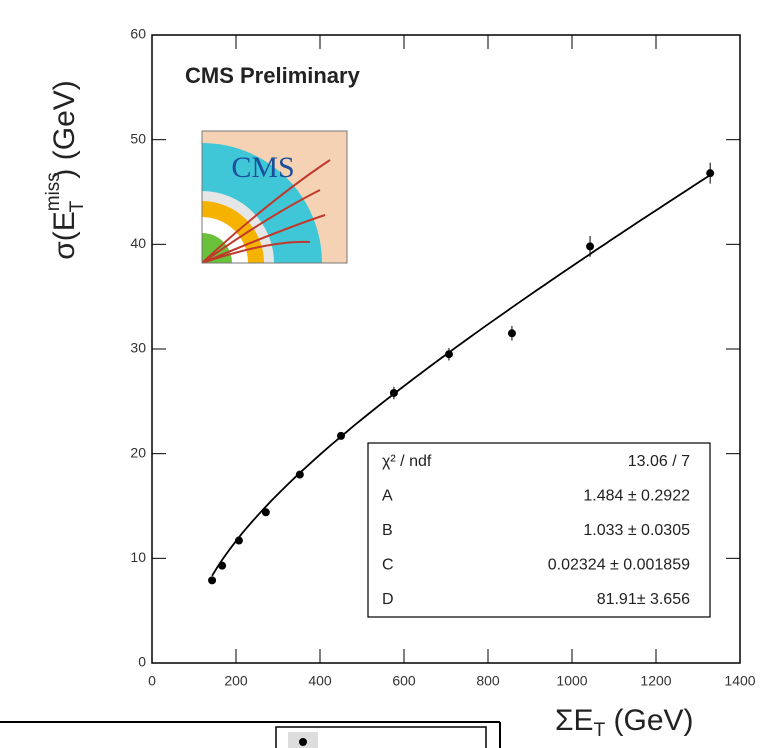  What do you see at coordinates (571, 681) in the screenshot?
I see `x-tick-label: 1000` at bounding box center [571, 681].